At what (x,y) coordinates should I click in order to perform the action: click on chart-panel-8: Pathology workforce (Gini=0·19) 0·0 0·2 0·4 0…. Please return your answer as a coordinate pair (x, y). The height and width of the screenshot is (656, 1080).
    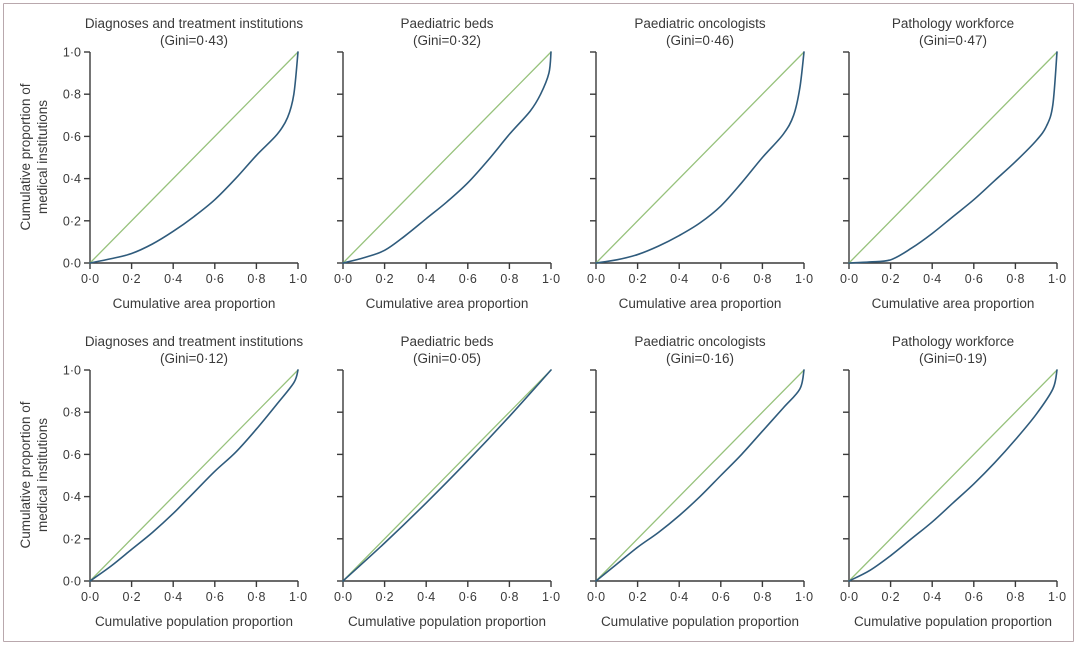
    Looking at the image, I should click on (953, 481).